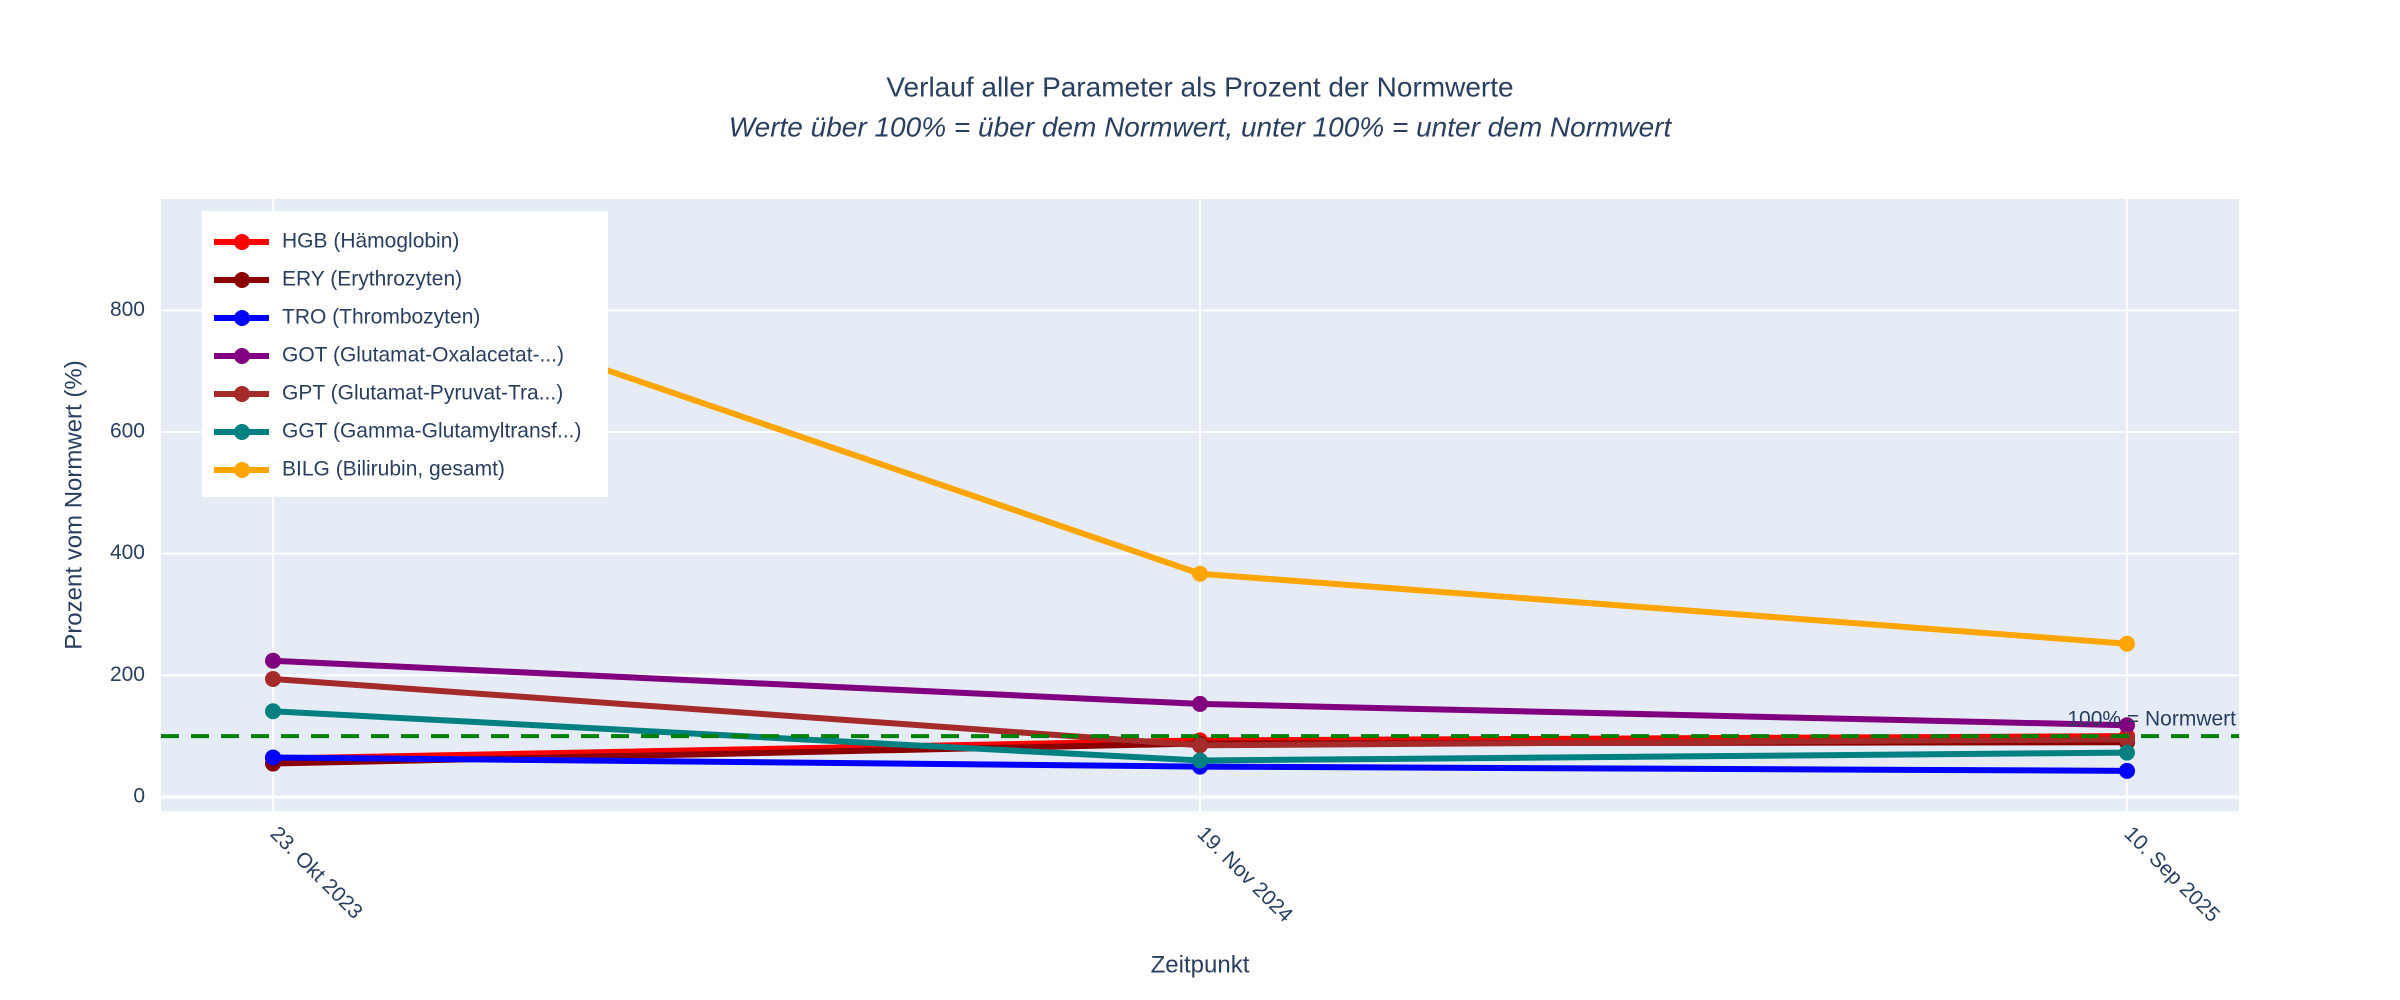  Describe the element at coordinates (423, 355) in the screenshot. I see `legend-label: GOT (Glutamat-Oxalacetat-...)` at that location.